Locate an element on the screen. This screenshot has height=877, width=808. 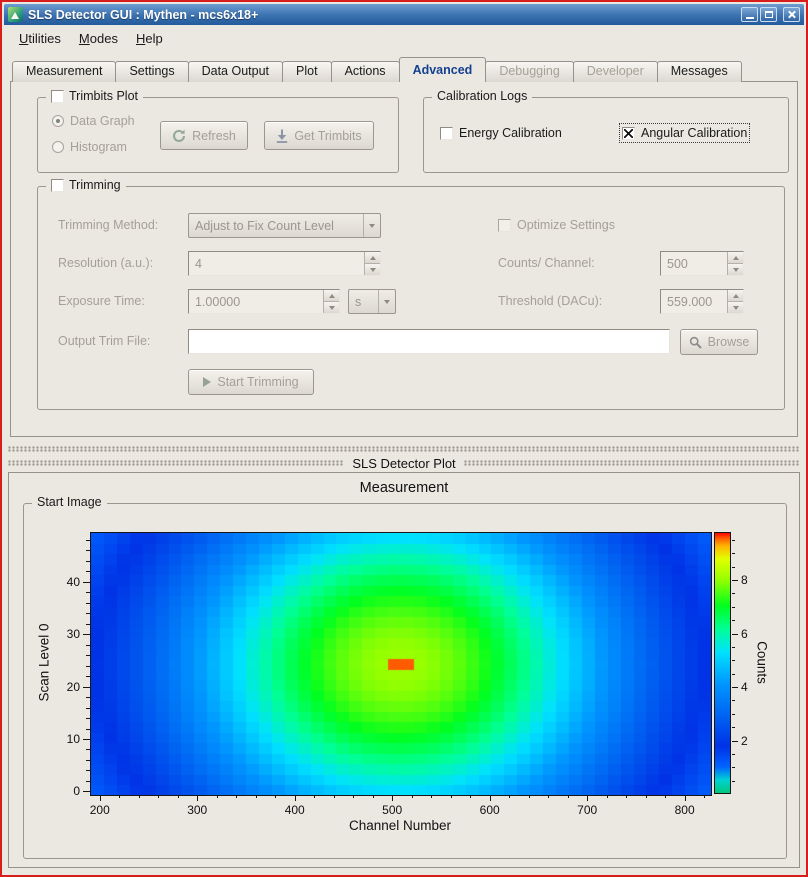
optimize-settings-row: Optimize Settings is located at coordinates (556, 225).